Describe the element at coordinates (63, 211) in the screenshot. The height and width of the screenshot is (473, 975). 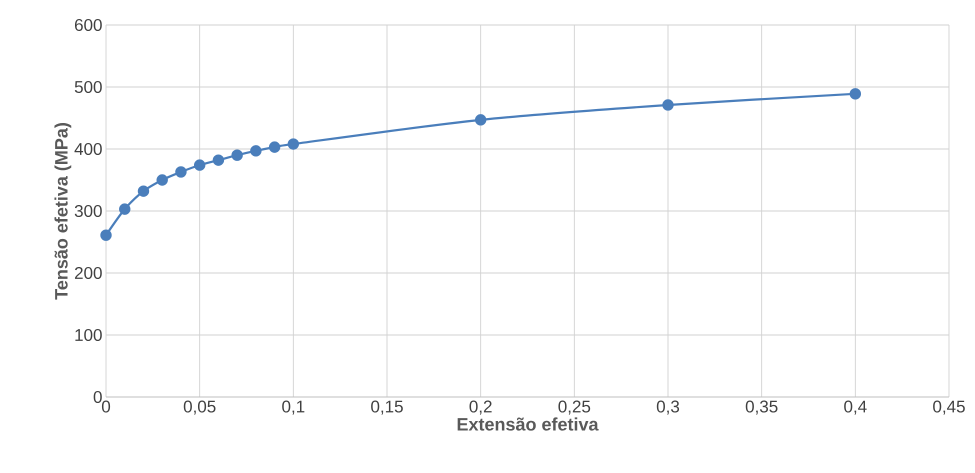
I see `y-axis-title: Tensão efetiva (MPa)` at that location.